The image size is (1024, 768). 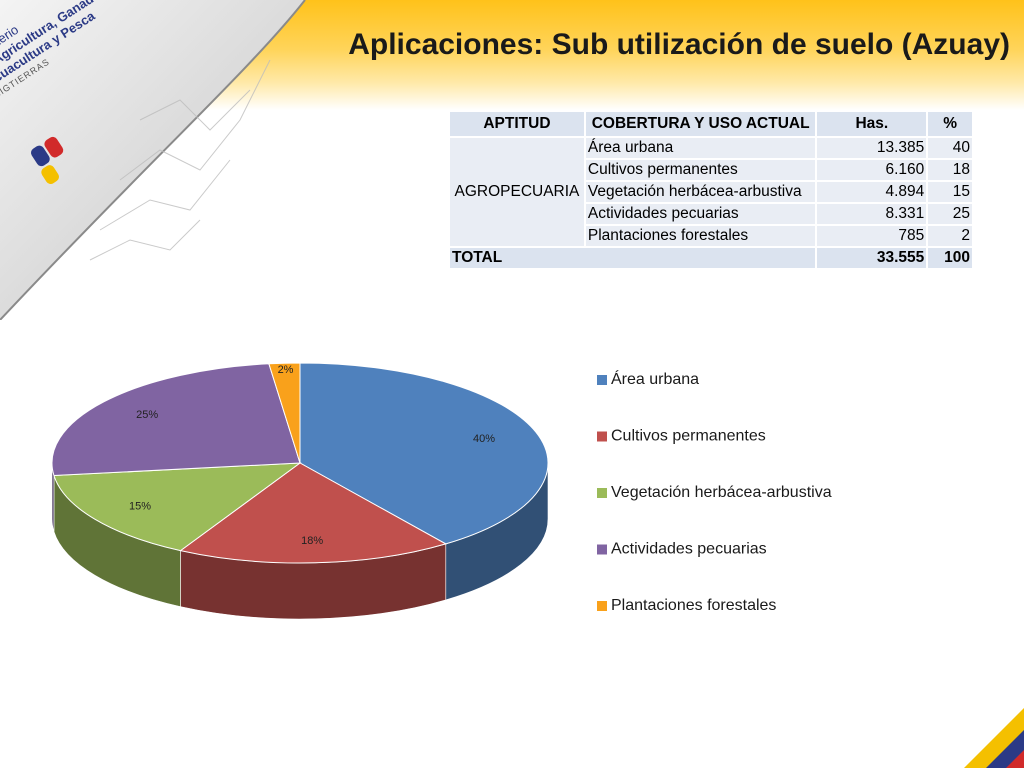 What do you see at coordinates (872, 258) in the screenshot?
I see `total-has: 33.555` at bounding box center [872, 258].